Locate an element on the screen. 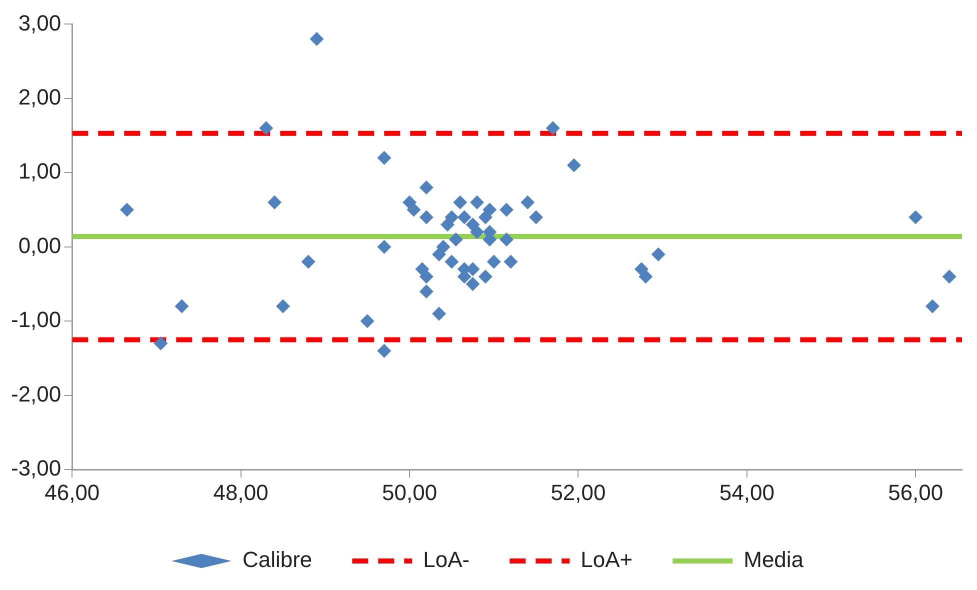 The height and width of the screenshot is (590, 977). legend-label: LoA- is located at coordinates (446, 559).